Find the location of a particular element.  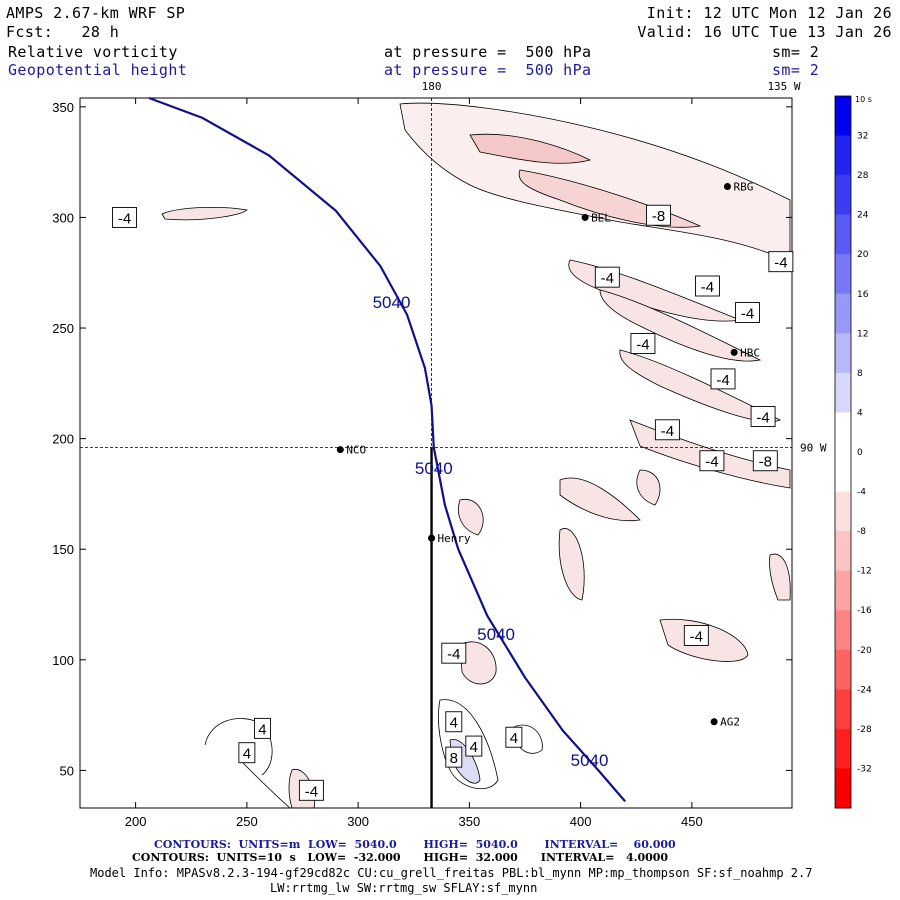

y-tick-label: 250 is located at coordinates (63, 328).